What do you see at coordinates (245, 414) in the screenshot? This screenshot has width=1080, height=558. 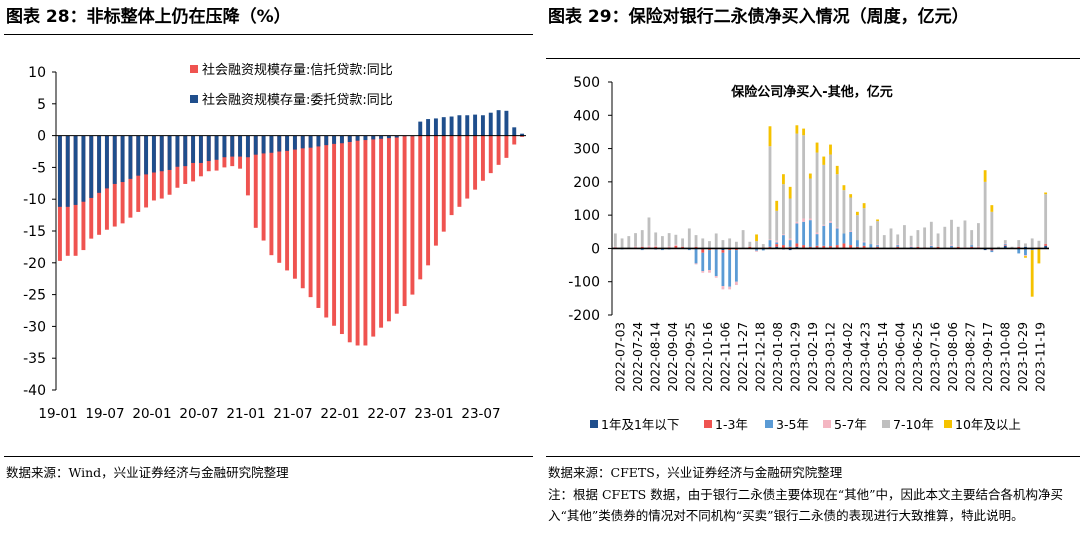 I see `x-tick-label: 21-01` at bounding box center [245, 414].